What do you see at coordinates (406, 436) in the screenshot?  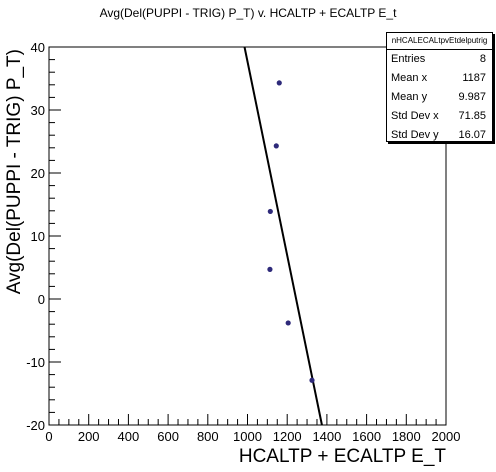 I see `x-tick-label: 1800` at bounding box center [406, 436].